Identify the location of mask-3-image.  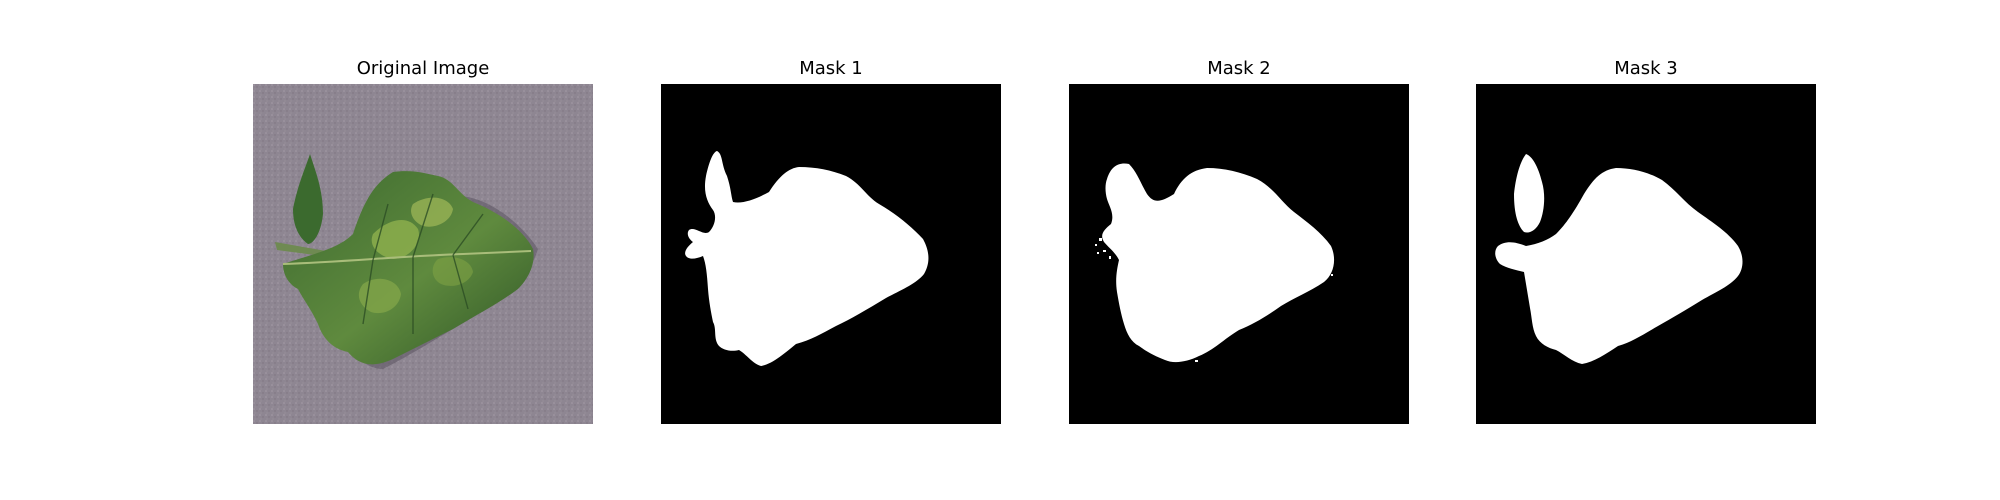
(1646, 254).